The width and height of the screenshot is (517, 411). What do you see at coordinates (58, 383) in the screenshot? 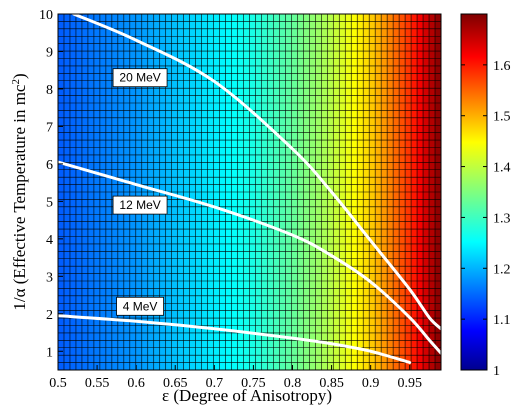
I see `x-tick-label: 0.5` at bounding box center [58, 383].